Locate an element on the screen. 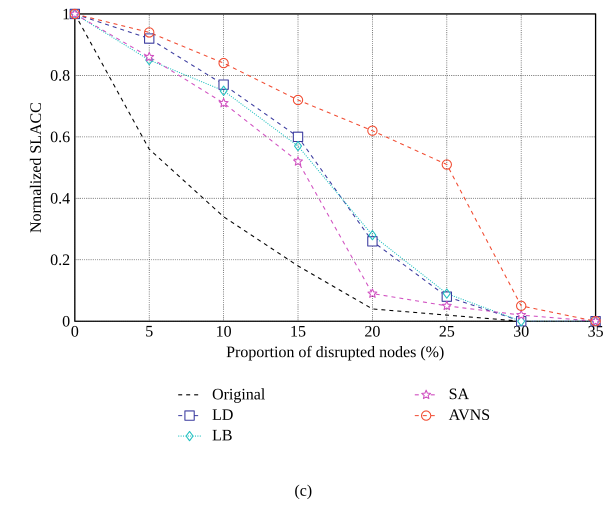  legend-label: LB is located at coordinates (222, 435).